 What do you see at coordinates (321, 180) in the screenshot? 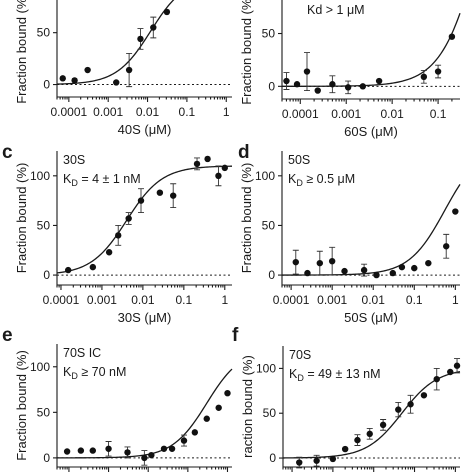
I see `annotation-text: KD ≥ 0.5 μM` at bounding box center [321, 180].